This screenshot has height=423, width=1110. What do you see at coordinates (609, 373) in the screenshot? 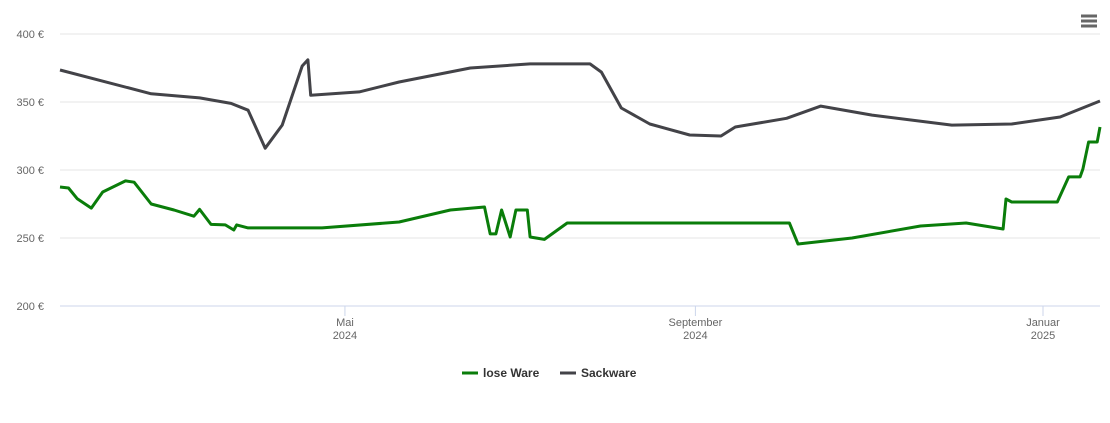
I see `legend-text: Sackware` at bounding box center [609, 373].